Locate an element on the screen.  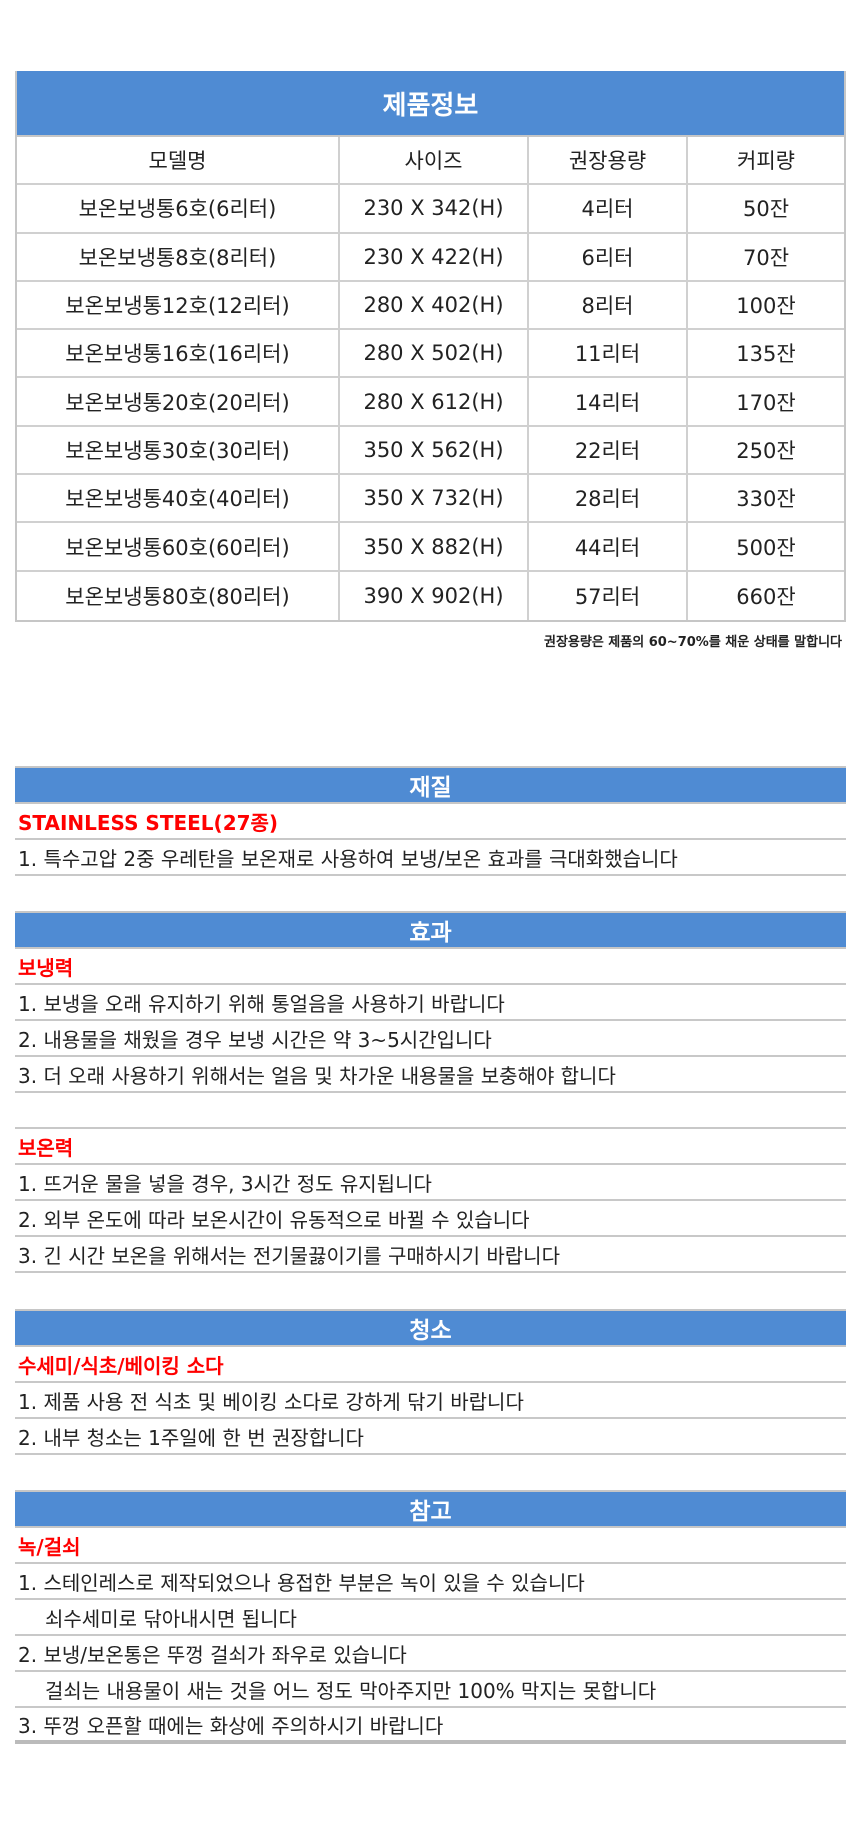
table-row: 보온보냉통8호(8리터) 230 X 422(H) 6리터 70잔 is located at coordinates (430, 257).